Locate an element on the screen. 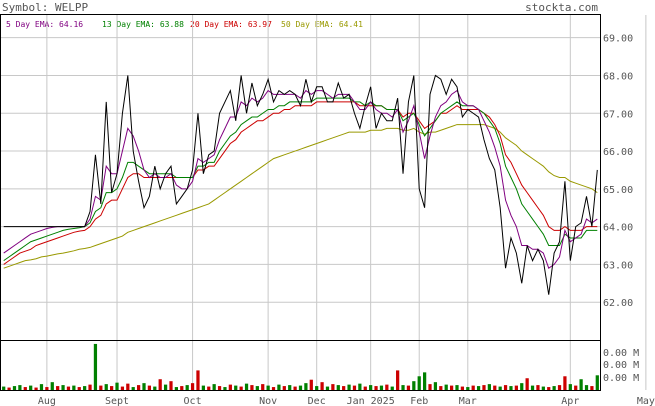  price-axis-labels: 69.00 68.00 67.00 66.00 65.00 64.00 63.00 62.00 is located at coordinates (618, 172).